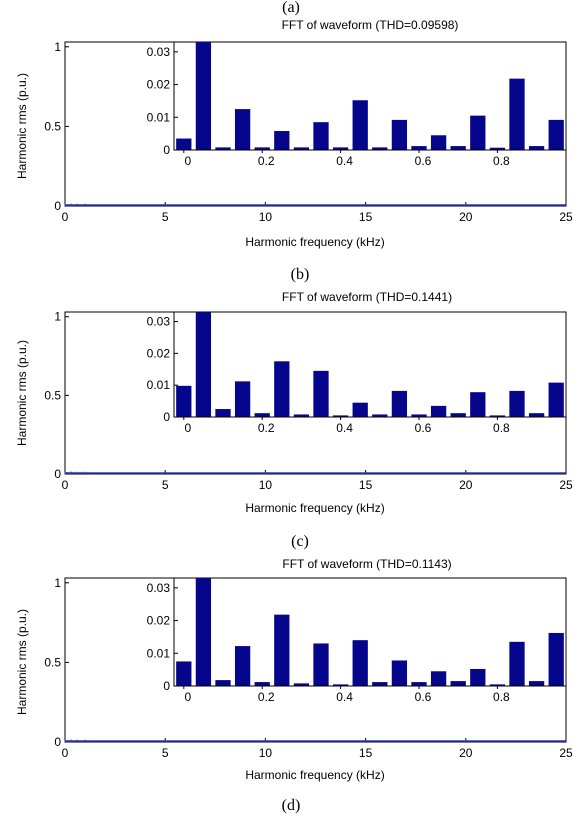 The height and width of the screenshot is (821, 582). What do you see at coordinates (22, 393) in the screenshot?
I see `panel-c-ylabel: Harmonic rms (p.u.)` at bounding box center [22, 393].